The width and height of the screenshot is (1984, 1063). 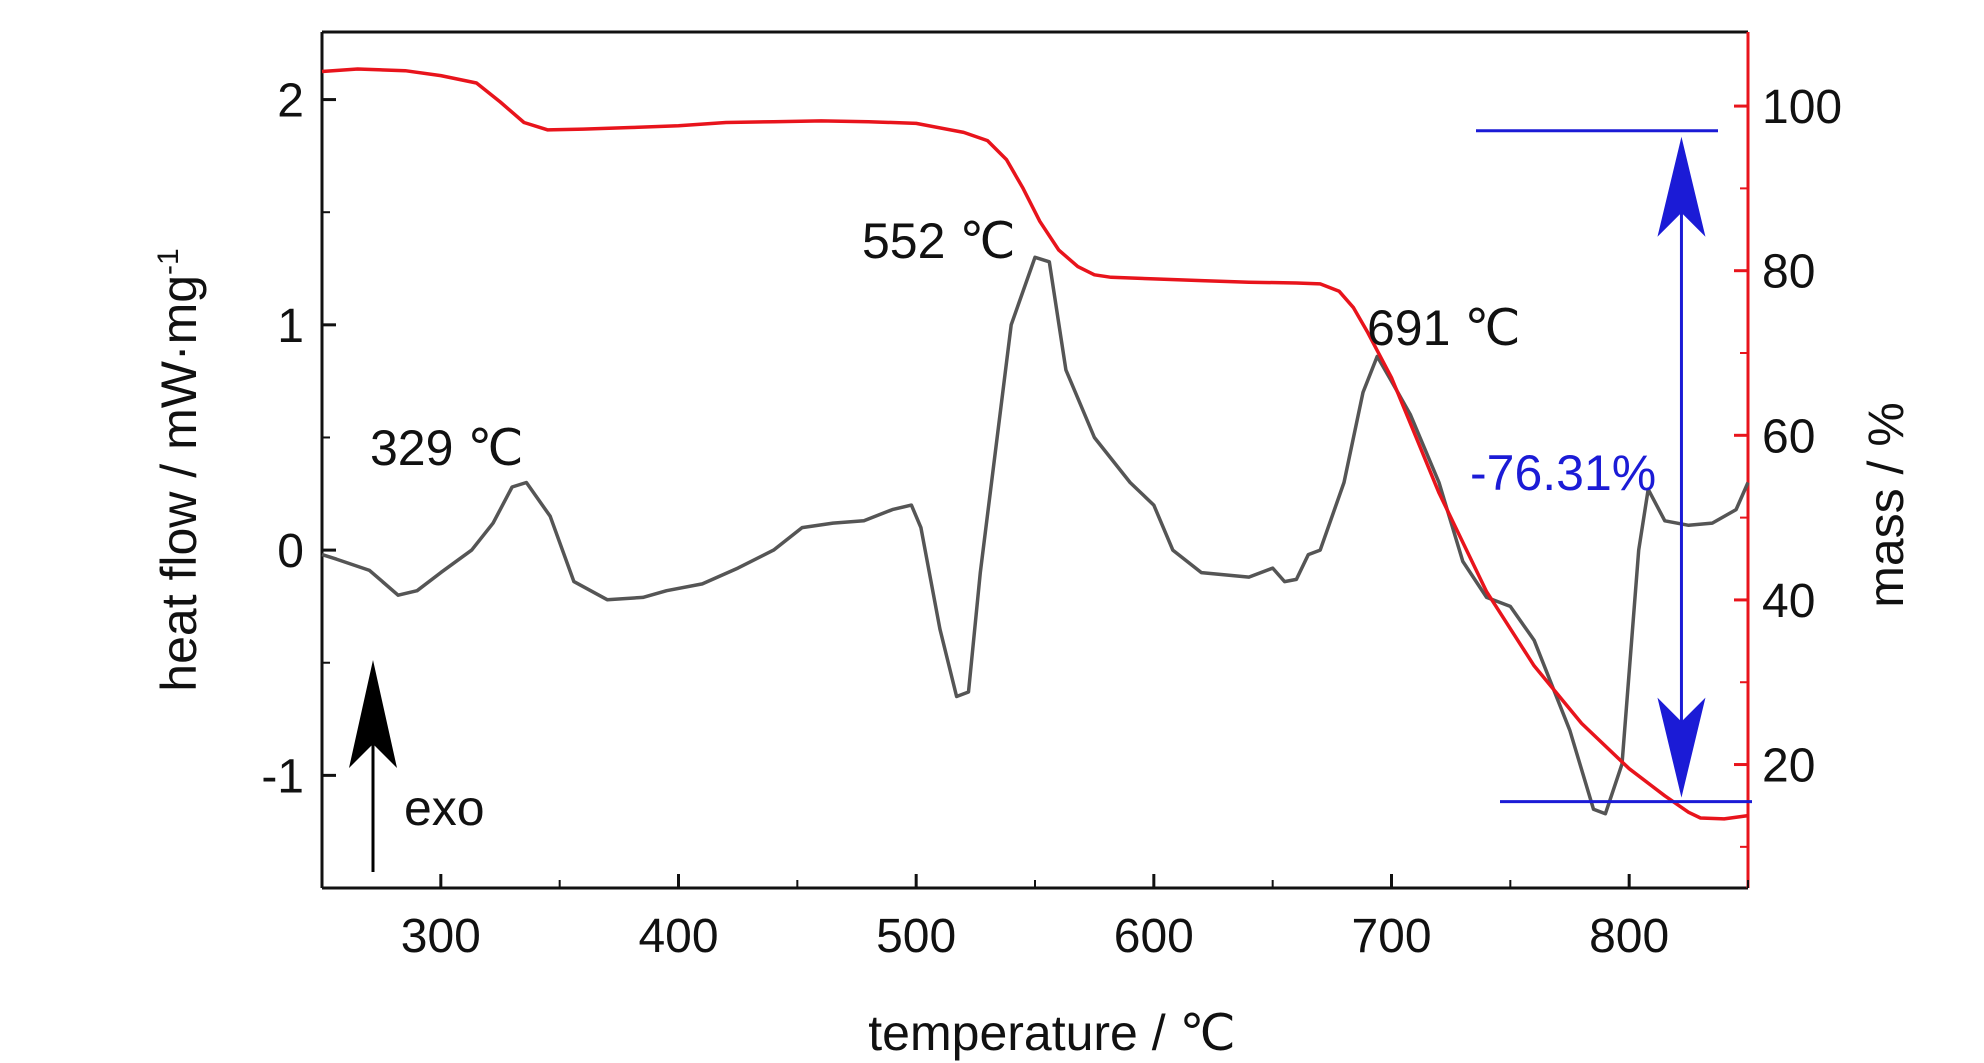 What do you see at coordinates (1788, 766) in the screenshot?
I see `y-right-tick-label-20: 20` at bounding box center [1788, 766].